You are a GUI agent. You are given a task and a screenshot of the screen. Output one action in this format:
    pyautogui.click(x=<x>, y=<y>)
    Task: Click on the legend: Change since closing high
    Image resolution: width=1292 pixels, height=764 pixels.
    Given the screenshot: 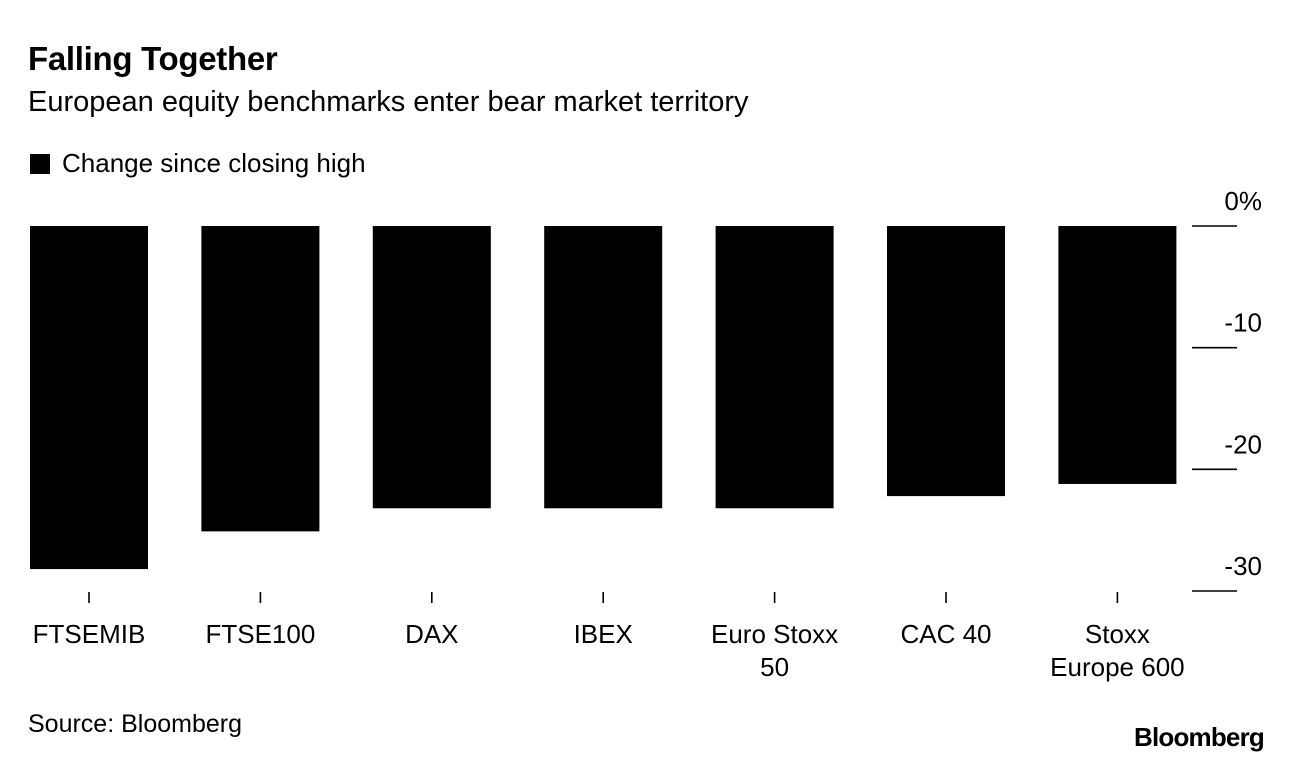 What is the action you would take?
    pyautogui.click(x=198, y=163)
    